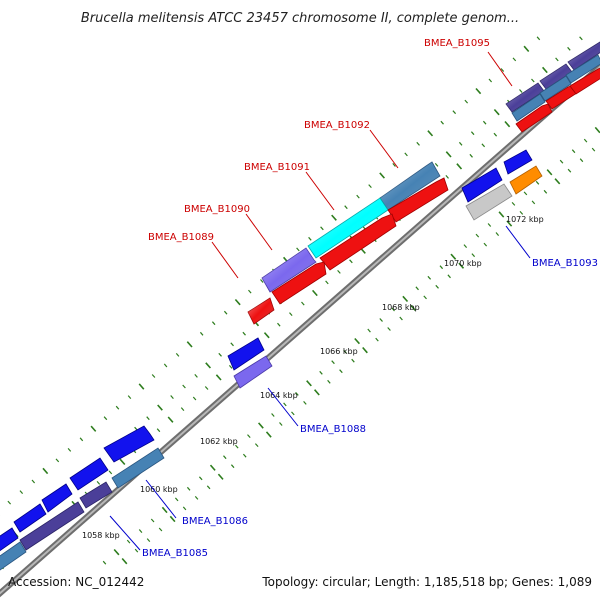  Describe the element at coordinates (457, 43) in the screenshot. I see `gene-label-bmea-b1095: BMEA_B1095` at that location.